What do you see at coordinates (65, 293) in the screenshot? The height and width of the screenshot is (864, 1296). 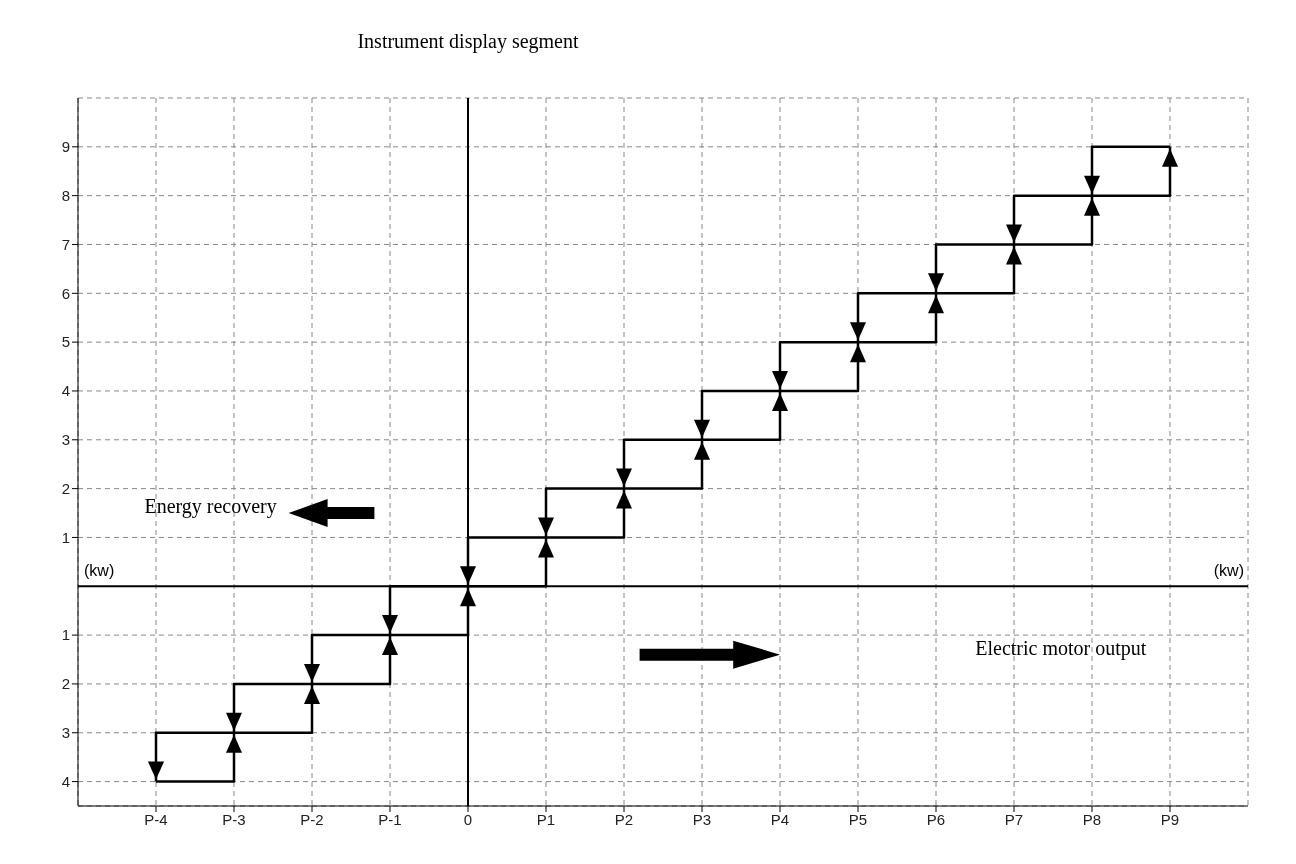 I see `y-tick-label: 6` at bounding box center [65, 293].